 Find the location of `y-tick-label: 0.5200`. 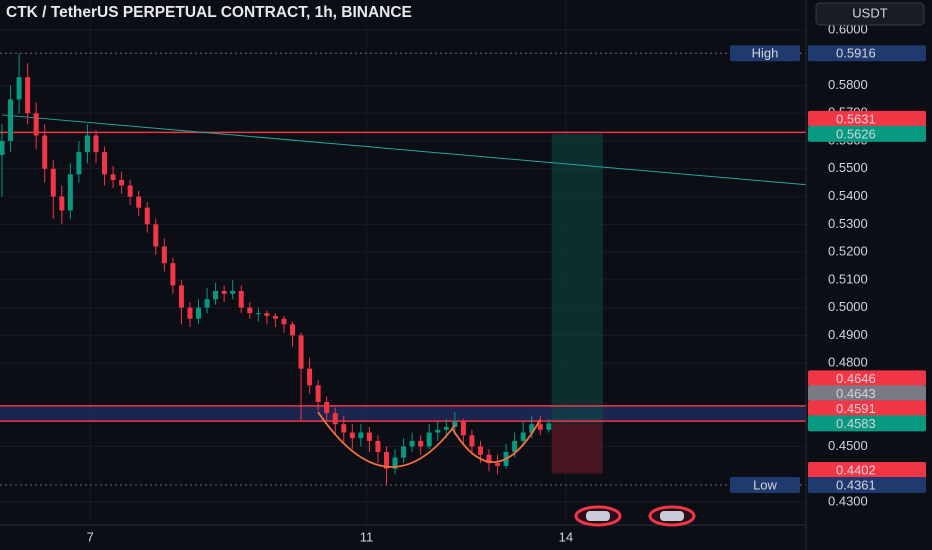

y-tick-label: 0.5200 is located at coordinates (848, 251).